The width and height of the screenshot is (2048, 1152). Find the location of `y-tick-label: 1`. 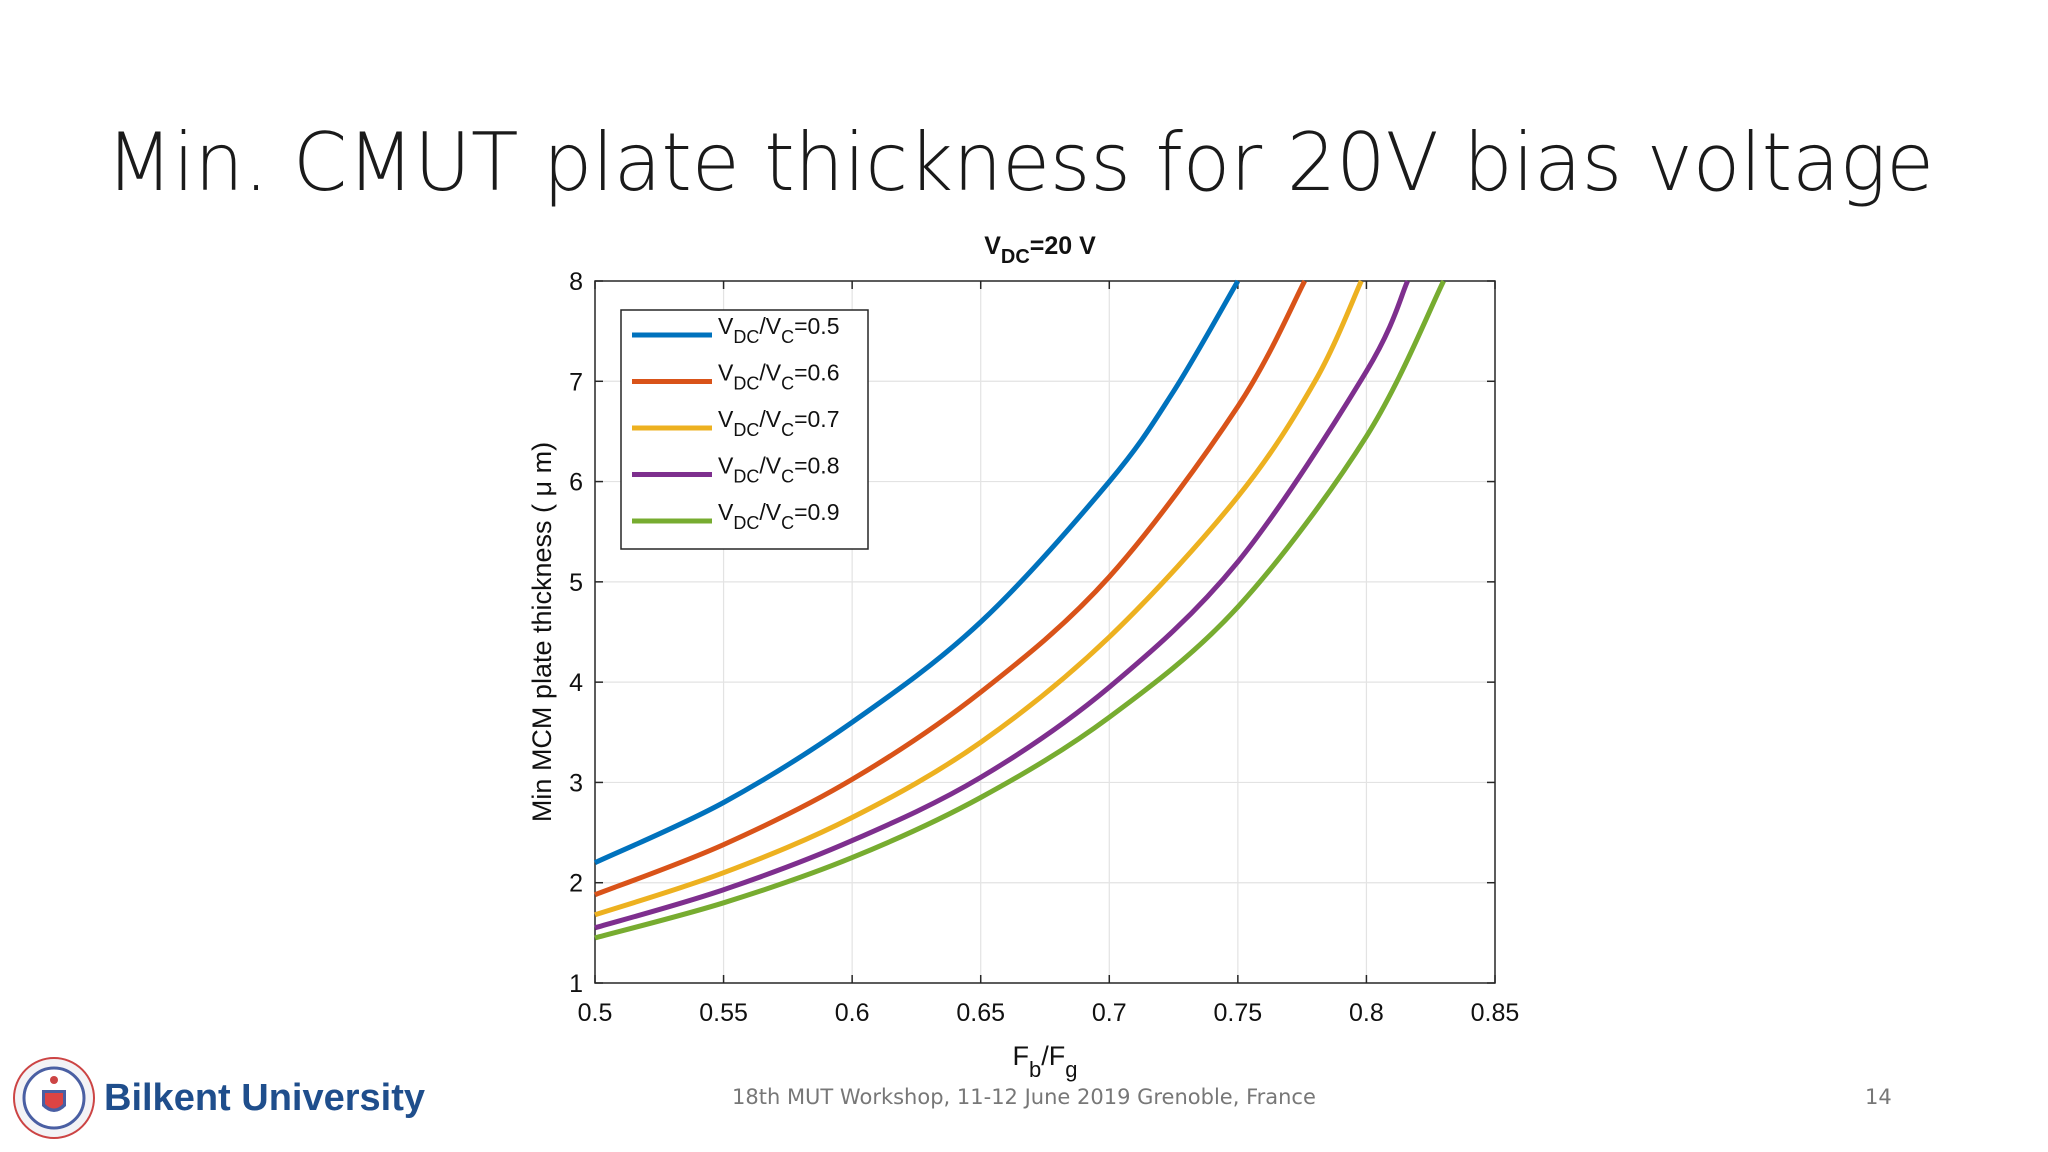

y-tick-label: 1 is located at coordinates (576, 984).